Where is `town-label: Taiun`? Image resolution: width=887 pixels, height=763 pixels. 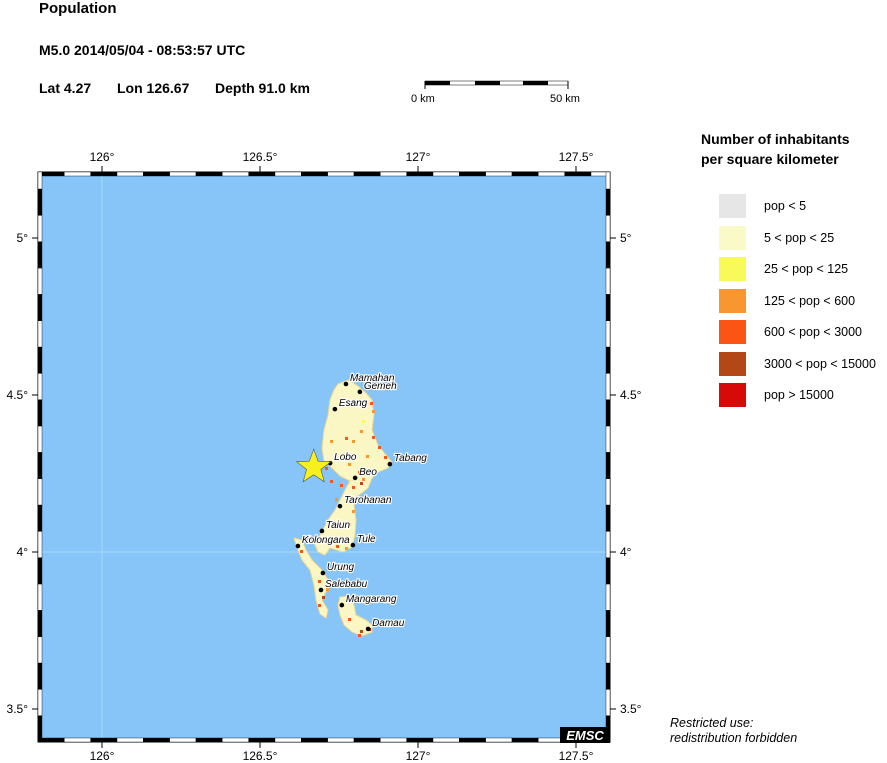 town-label: Taiun is located at coordinates (338, 525).